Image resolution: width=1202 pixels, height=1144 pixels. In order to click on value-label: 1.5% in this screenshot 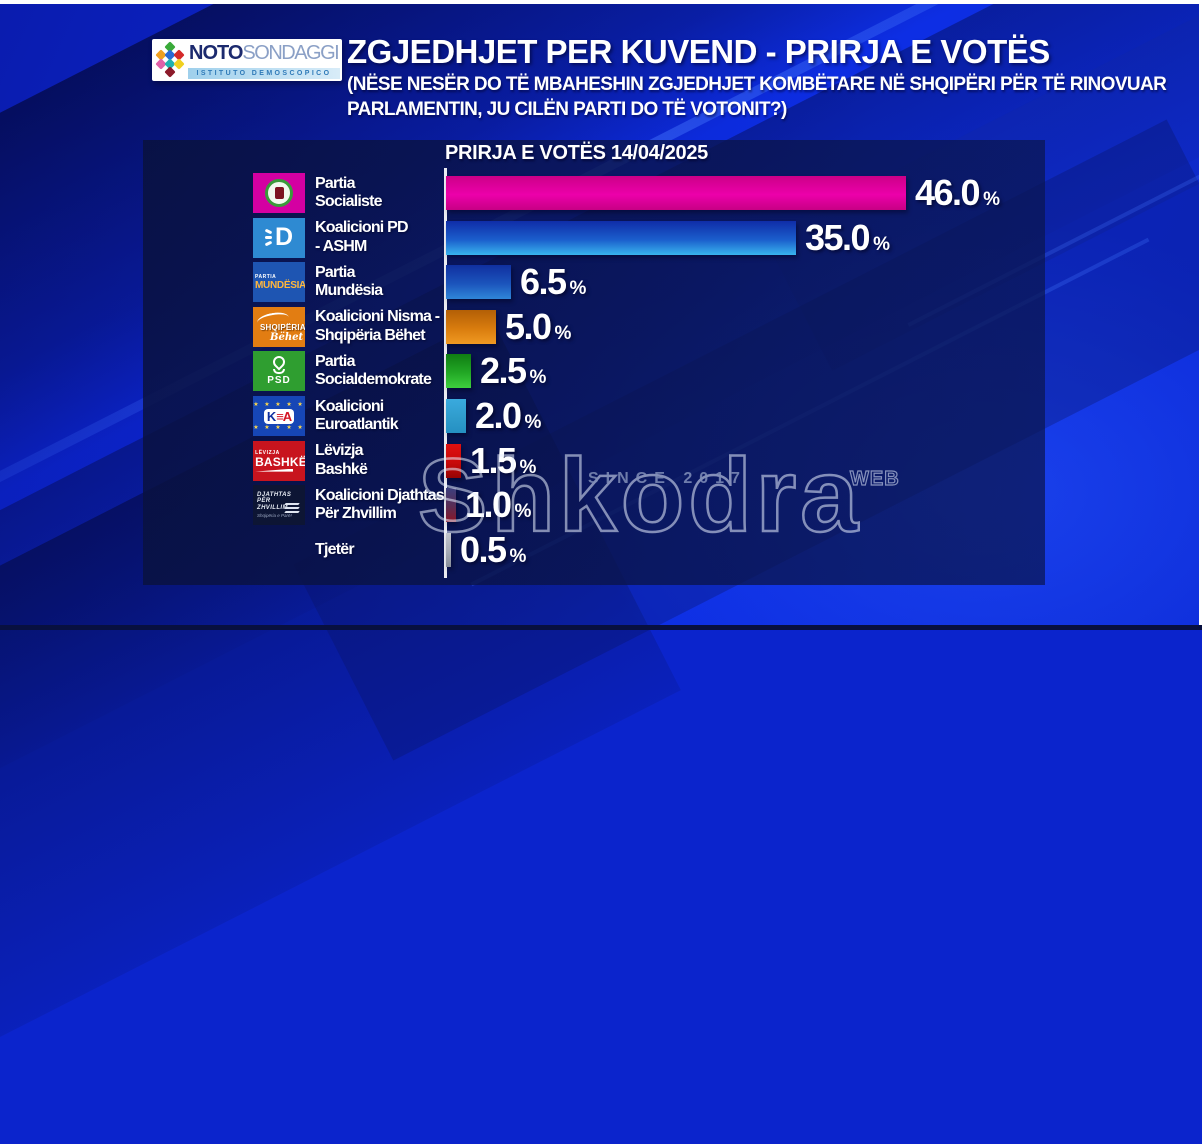, I will do `click(503, 460)`.